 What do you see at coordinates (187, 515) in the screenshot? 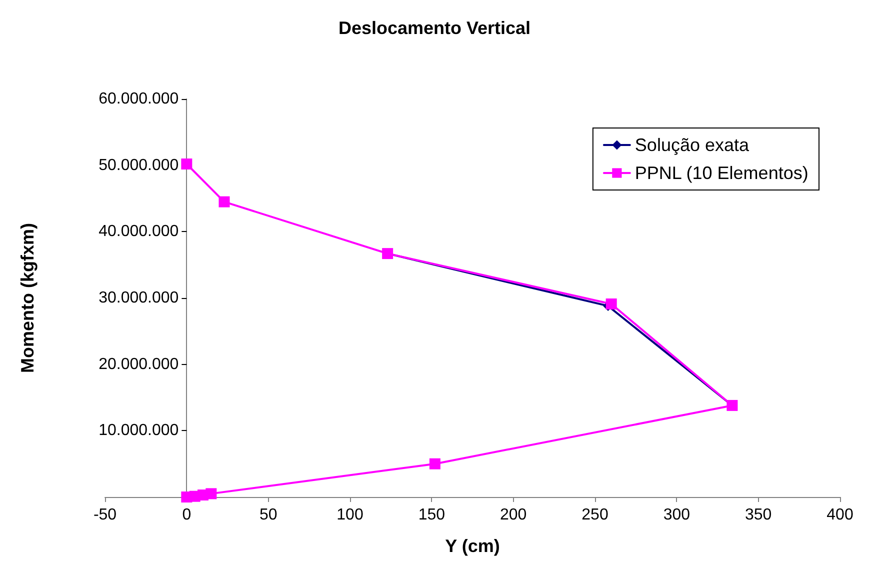
I see `x-tick-label: 0` at bounding box center [187, 515].